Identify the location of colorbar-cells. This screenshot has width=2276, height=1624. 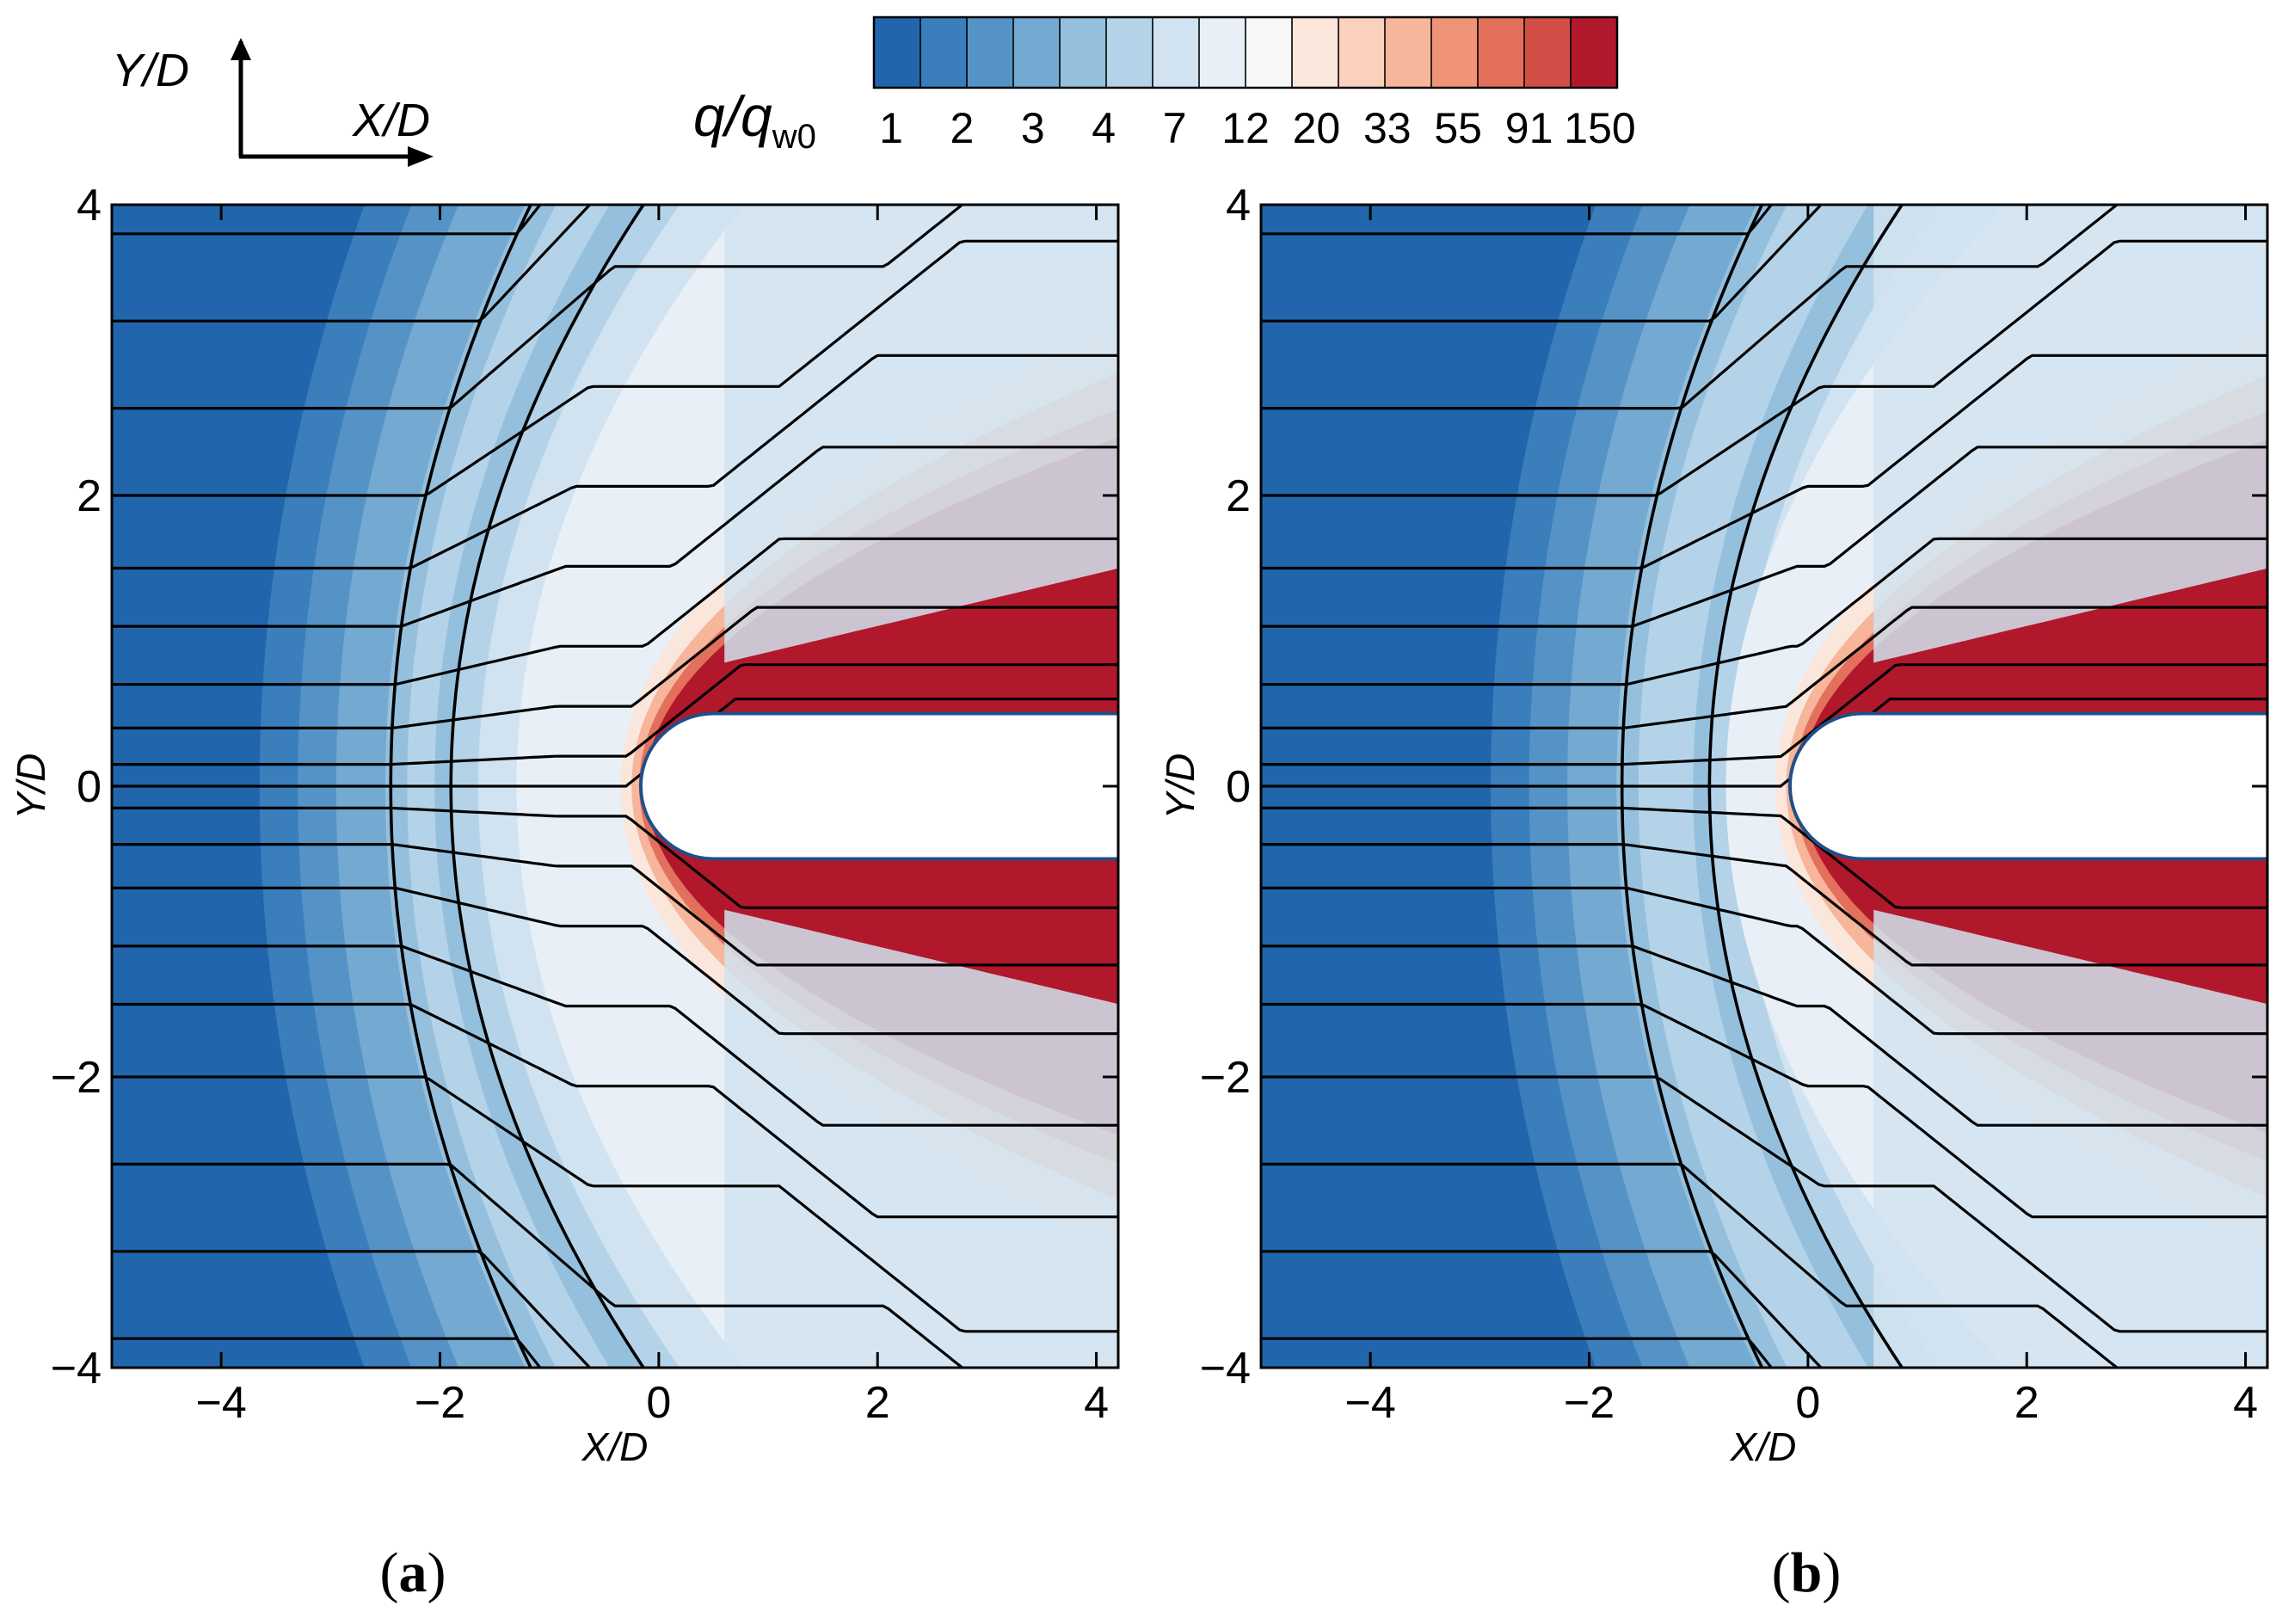
(1245, 52).